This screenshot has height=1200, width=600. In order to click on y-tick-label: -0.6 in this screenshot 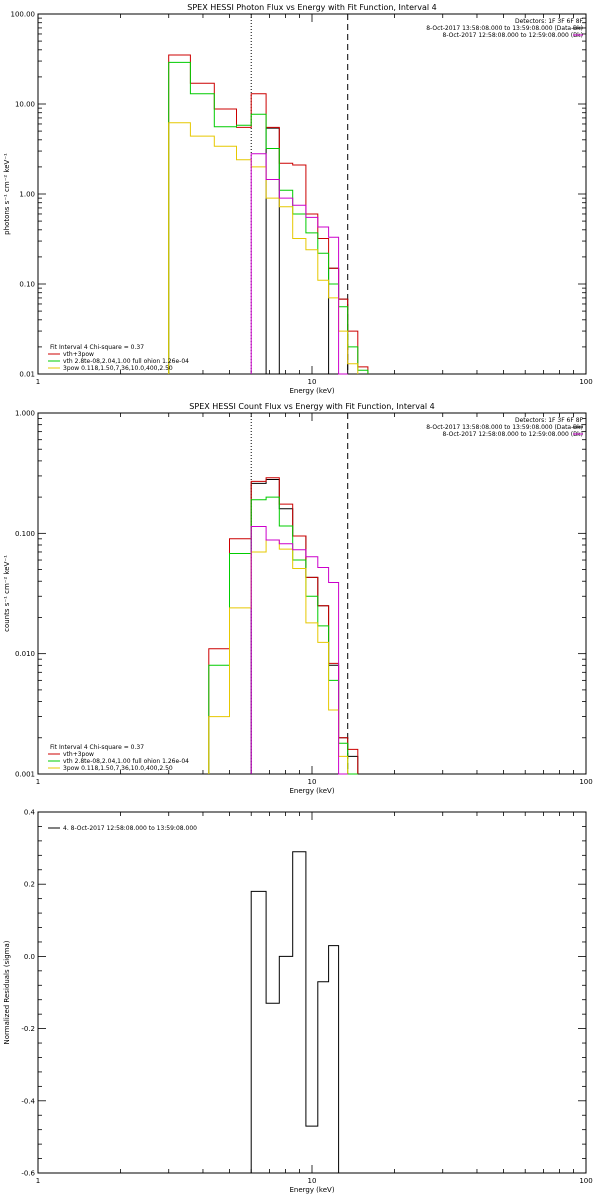, I will do `click(28, 1174)`.